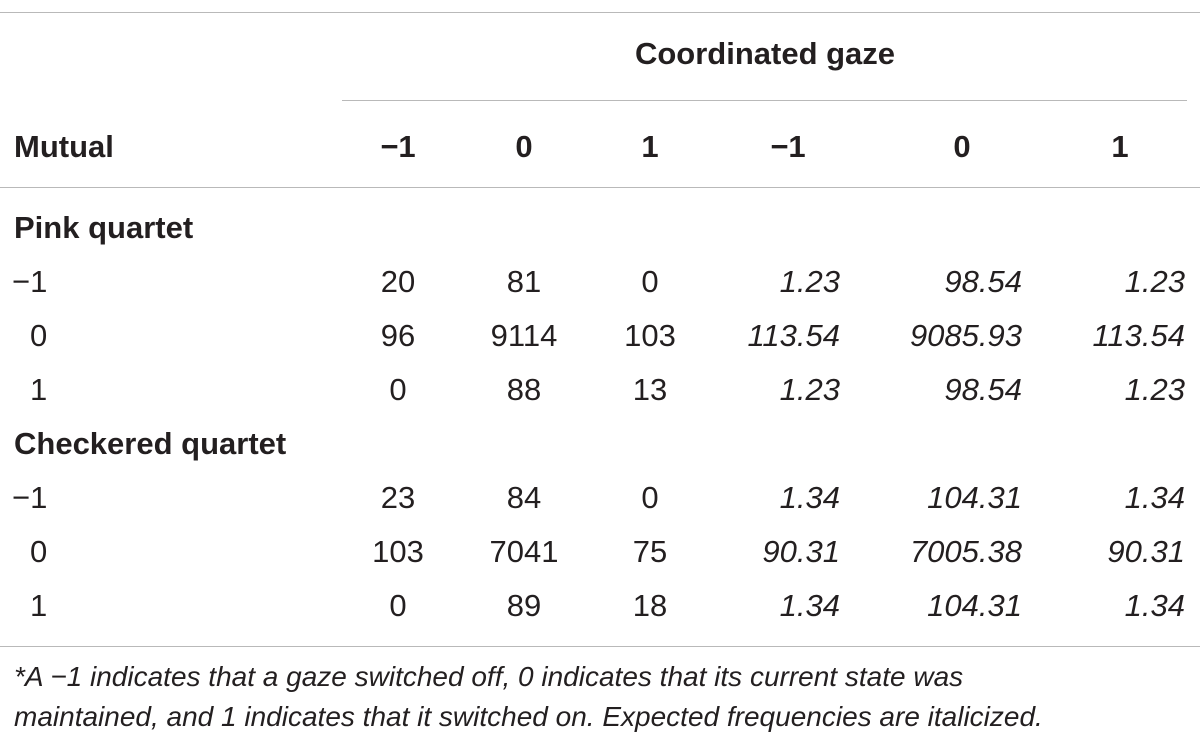  What do you see at coordinates (150, 443) in the screenshot?
I see `section-title: Checkered quartet` at bounding box center [150, 443].